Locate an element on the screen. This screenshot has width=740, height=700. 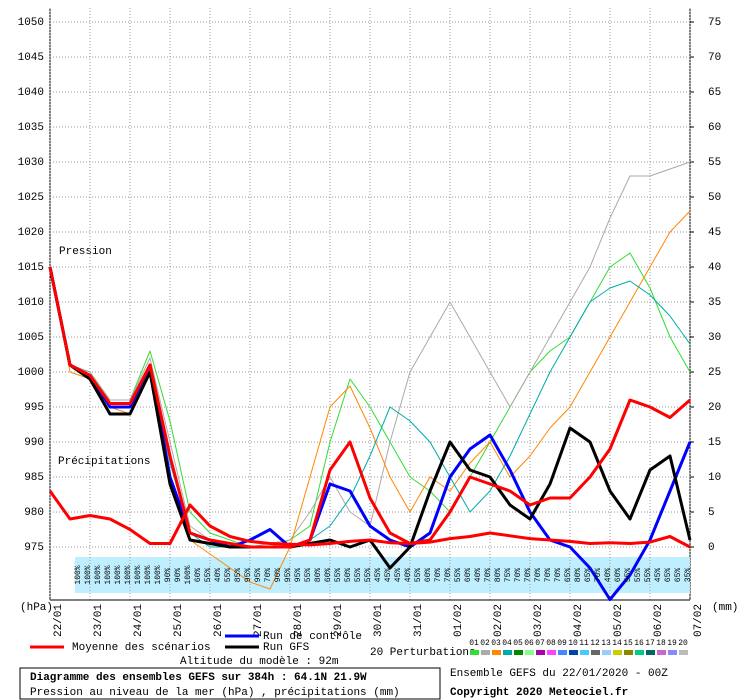
precip-label: Précipitations is located at coordinates (104, 462).